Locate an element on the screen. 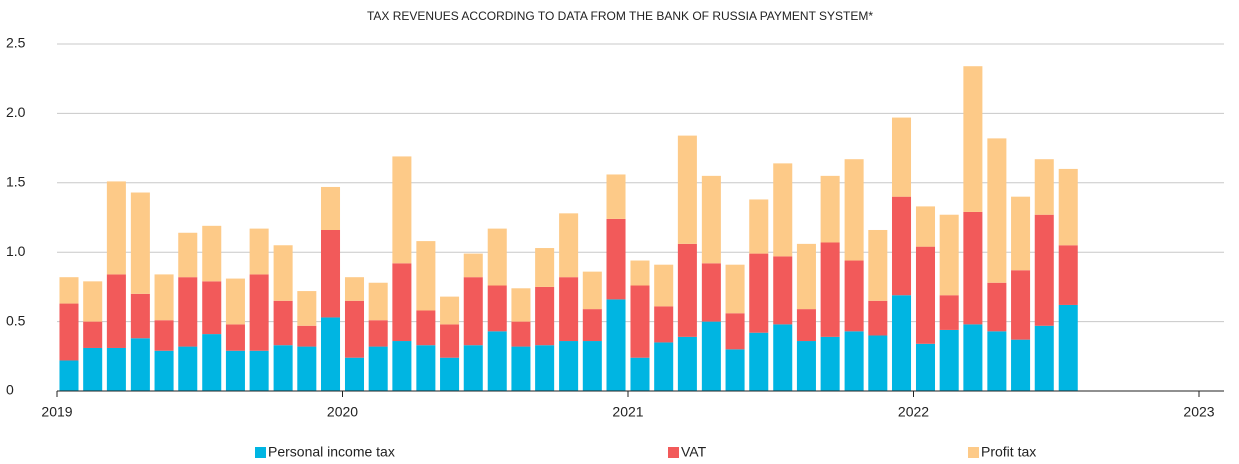 The width and height of the screenshot is (1239, 464). y-tick-label: 0.5 is located at coordinates (16, 320).